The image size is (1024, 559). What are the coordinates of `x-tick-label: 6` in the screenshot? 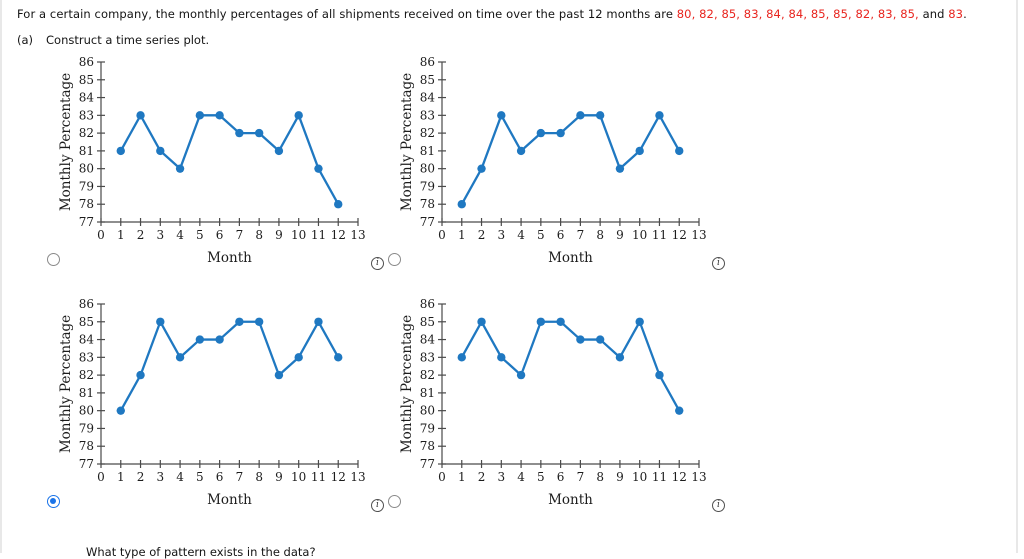 It's located at (561, 235).